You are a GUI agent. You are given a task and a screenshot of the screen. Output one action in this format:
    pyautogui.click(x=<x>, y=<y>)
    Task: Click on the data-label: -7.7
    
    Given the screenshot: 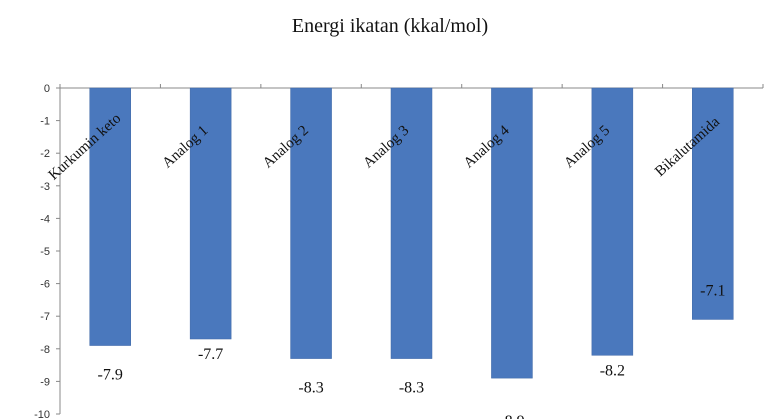 What is the action you would take?
    pyautogui.click(x=210, y=354)
    